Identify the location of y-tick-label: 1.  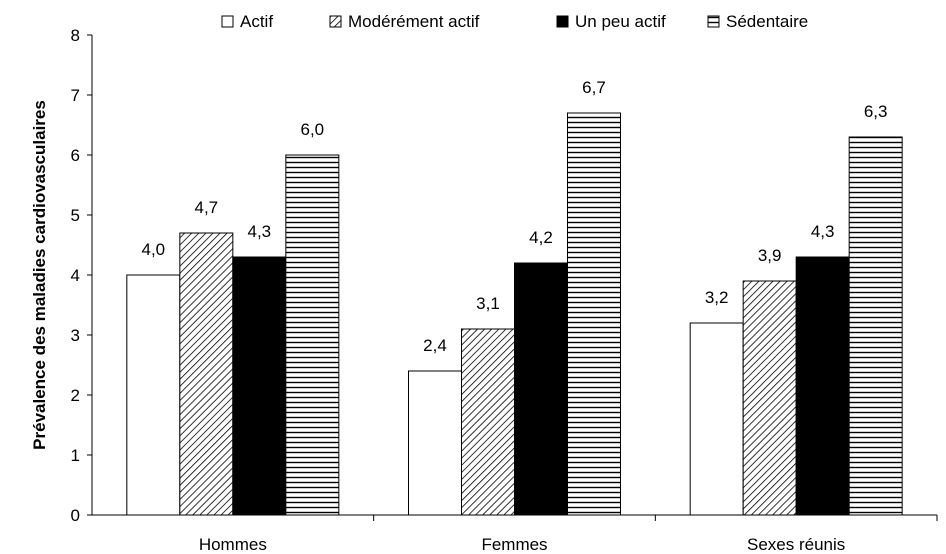
(75, 455).